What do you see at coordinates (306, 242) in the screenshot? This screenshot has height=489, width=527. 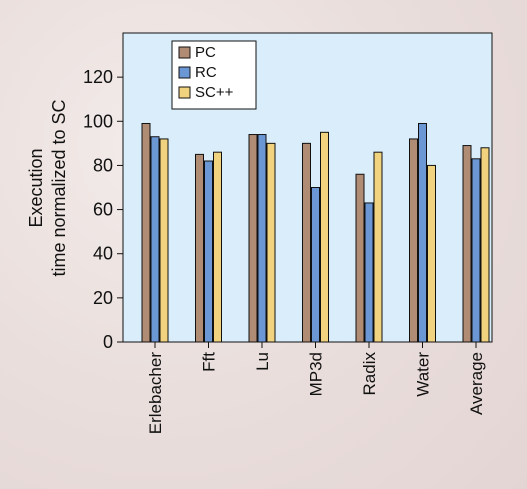 I see `bar-mp3d-pc` at bounding box center [306, 242].